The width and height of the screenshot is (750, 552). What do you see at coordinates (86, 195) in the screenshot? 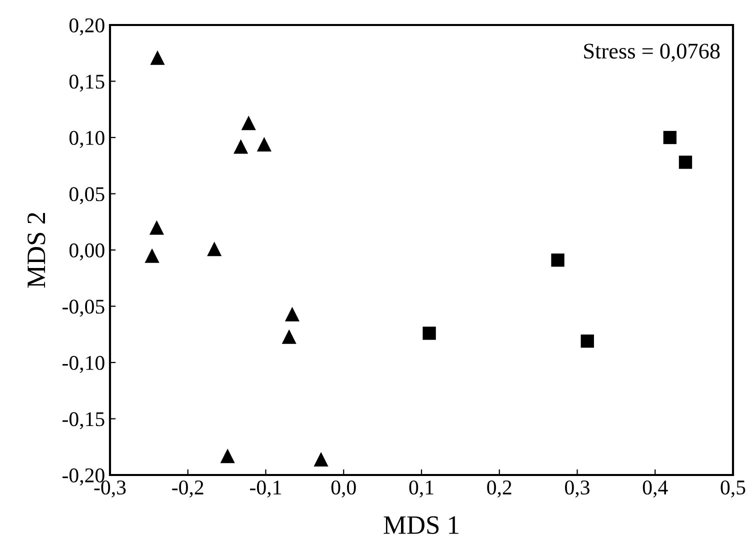
I see `y-tick-label: 0,05` at bounding box center [86, 195].